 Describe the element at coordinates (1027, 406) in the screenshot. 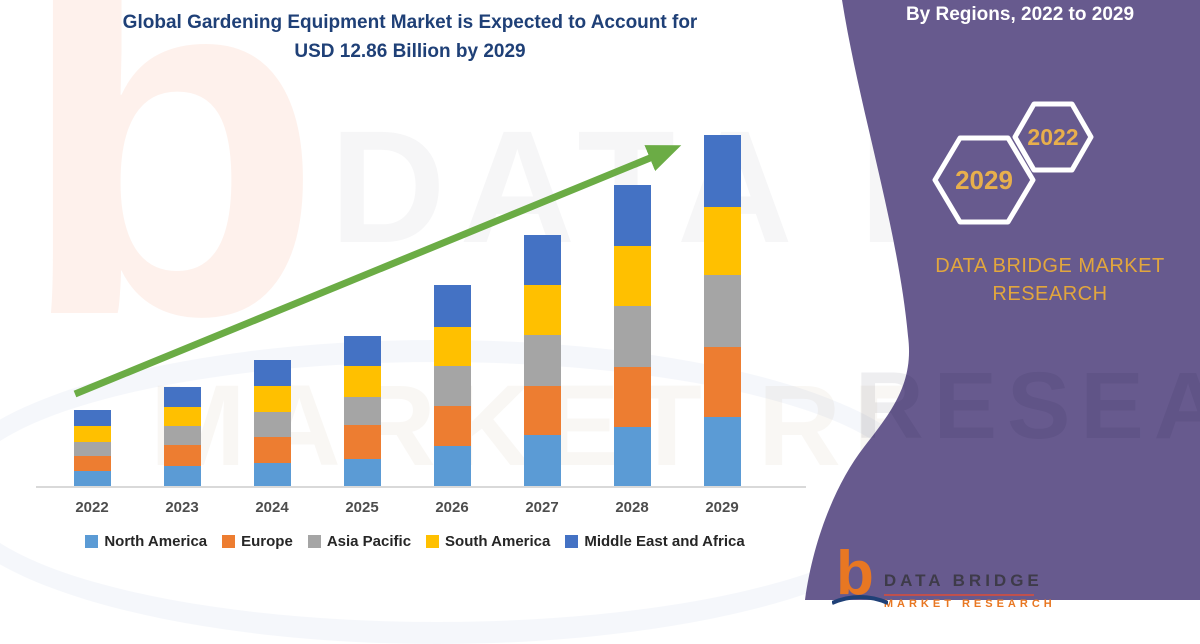

I see `panel-watermark-fragment: RESEARCH` at that location.